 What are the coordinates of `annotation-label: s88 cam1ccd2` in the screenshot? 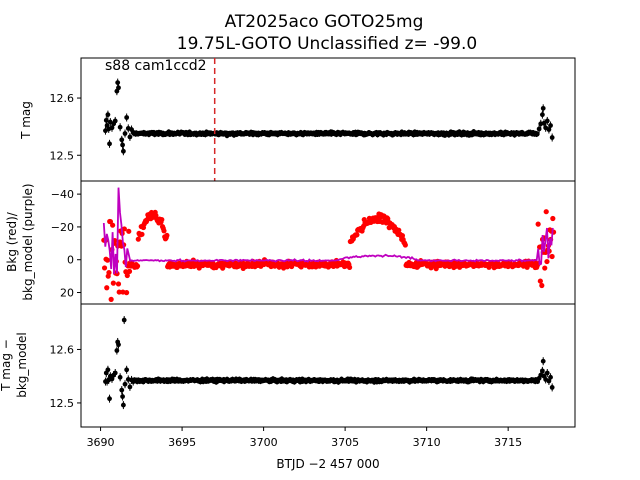 It's located at (156, 66).